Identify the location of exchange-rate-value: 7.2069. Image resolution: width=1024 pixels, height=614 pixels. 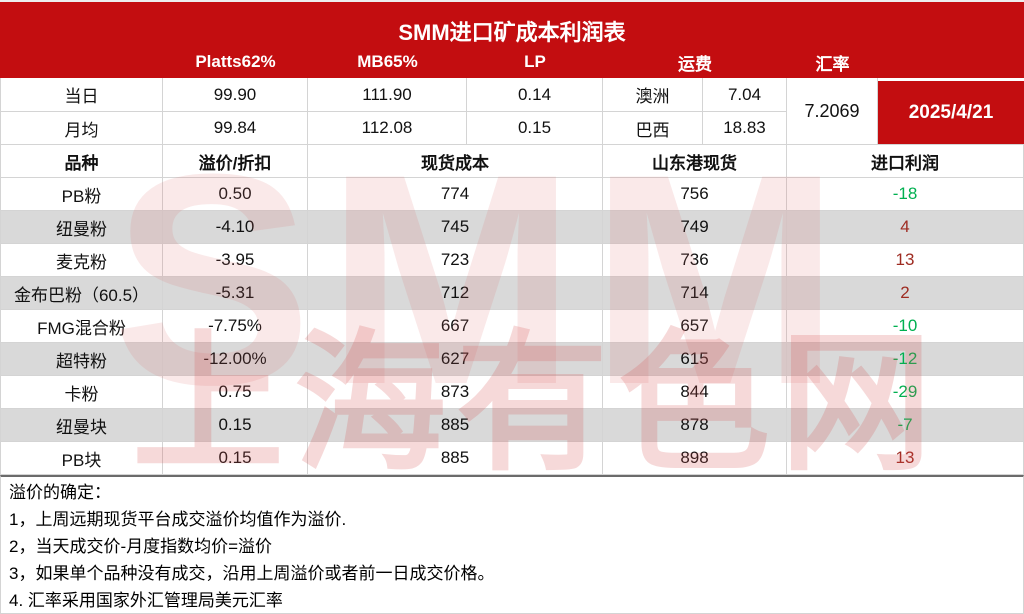
(832, 111).